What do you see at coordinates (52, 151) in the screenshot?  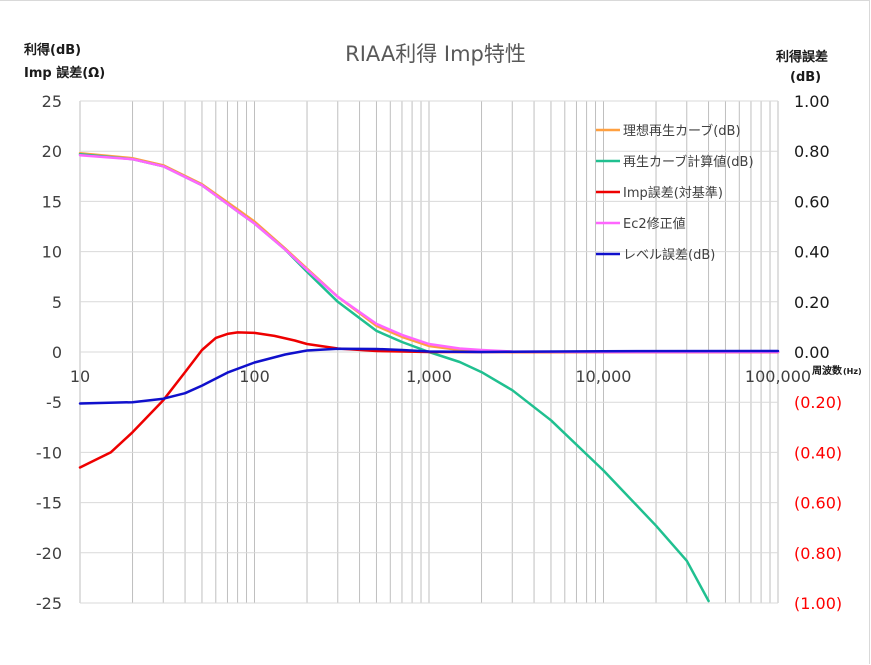 I see `y-left-tick-label: 20` at bounding box center [52, 151].